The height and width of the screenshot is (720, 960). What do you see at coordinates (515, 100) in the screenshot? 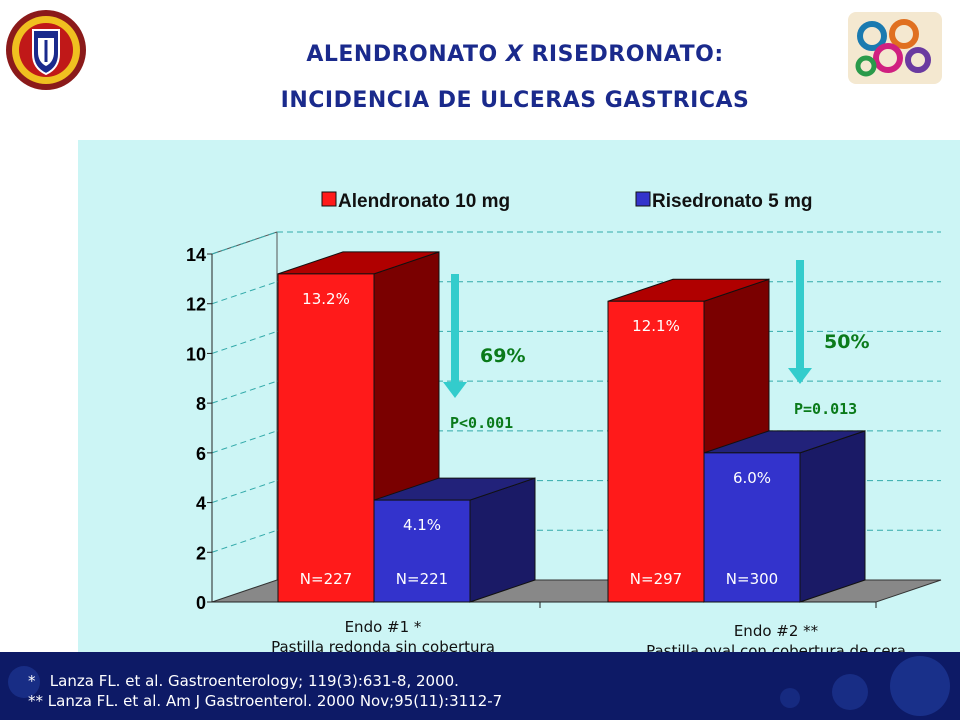
I see `slide-title-line2: INCIDENCIA DE ULCERAS GASTRICAS` at bounding box center [515, 100].